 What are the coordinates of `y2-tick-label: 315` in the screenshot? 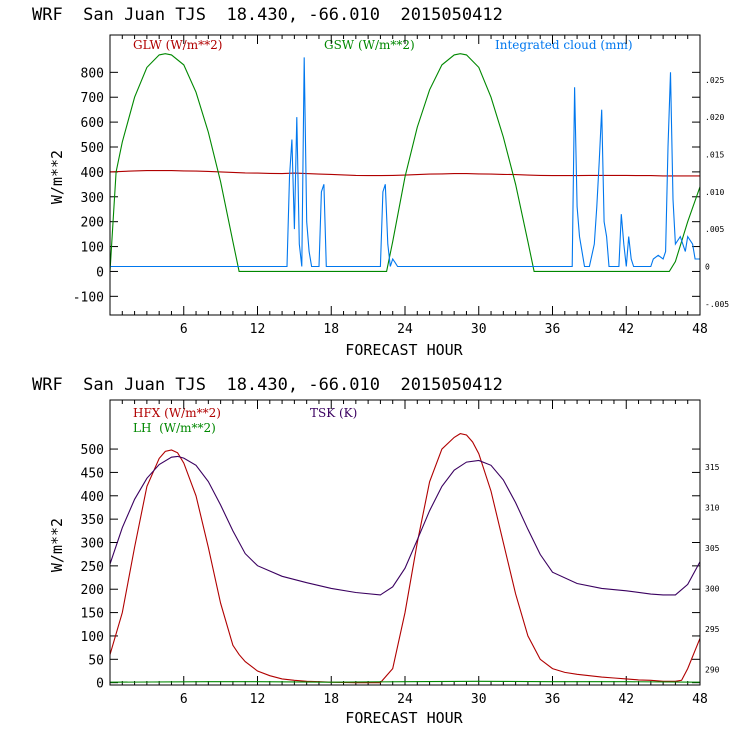 It's located at (712, 467).